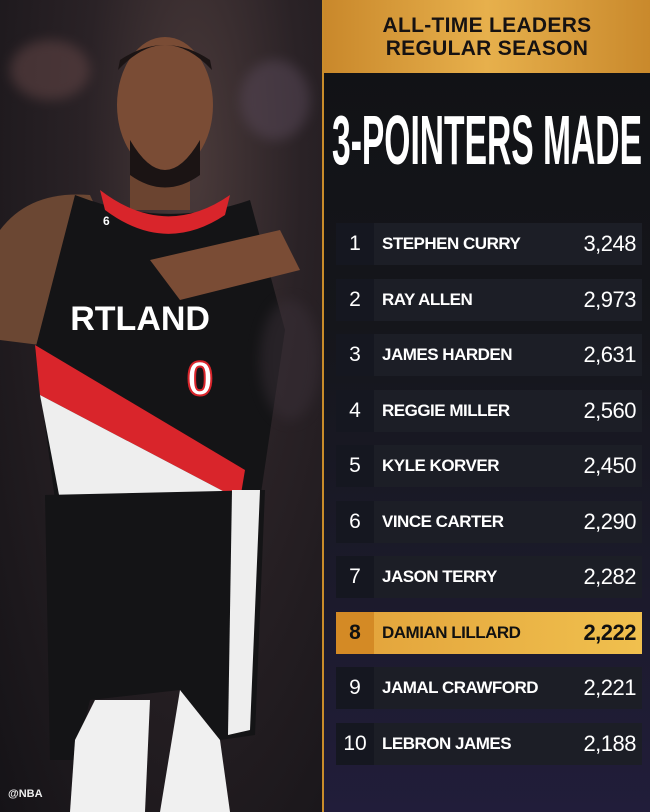  Describe the element at coordinates (609, 521) in the screenshot. I see `three-pointers-value: 2,290` at that location.